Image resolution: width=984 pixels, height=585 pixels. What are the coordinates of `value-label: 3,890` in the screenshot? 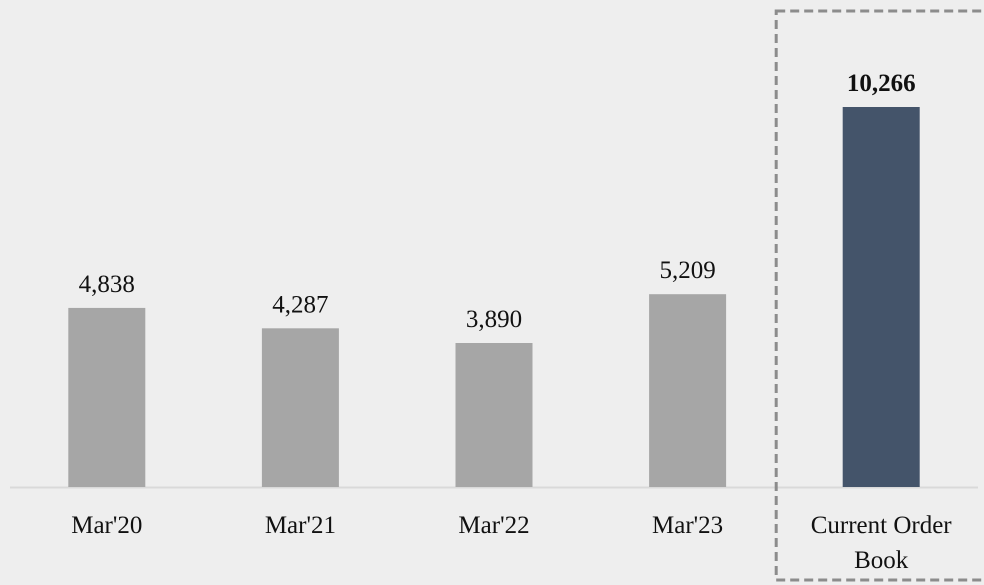 It's located at (494, 319).